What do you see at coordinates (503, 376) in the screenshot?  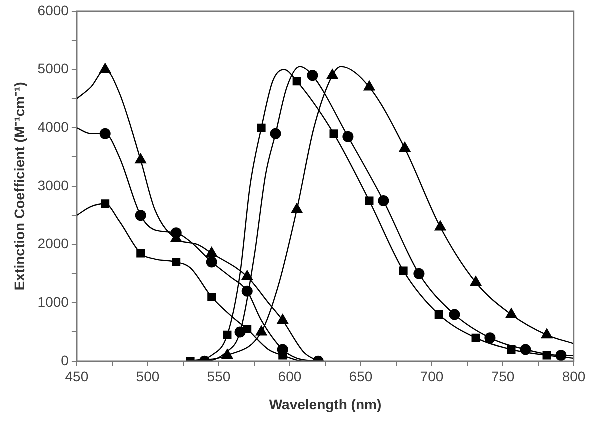 I see `x-tick-label: 750` at bounding box center [503, 376].